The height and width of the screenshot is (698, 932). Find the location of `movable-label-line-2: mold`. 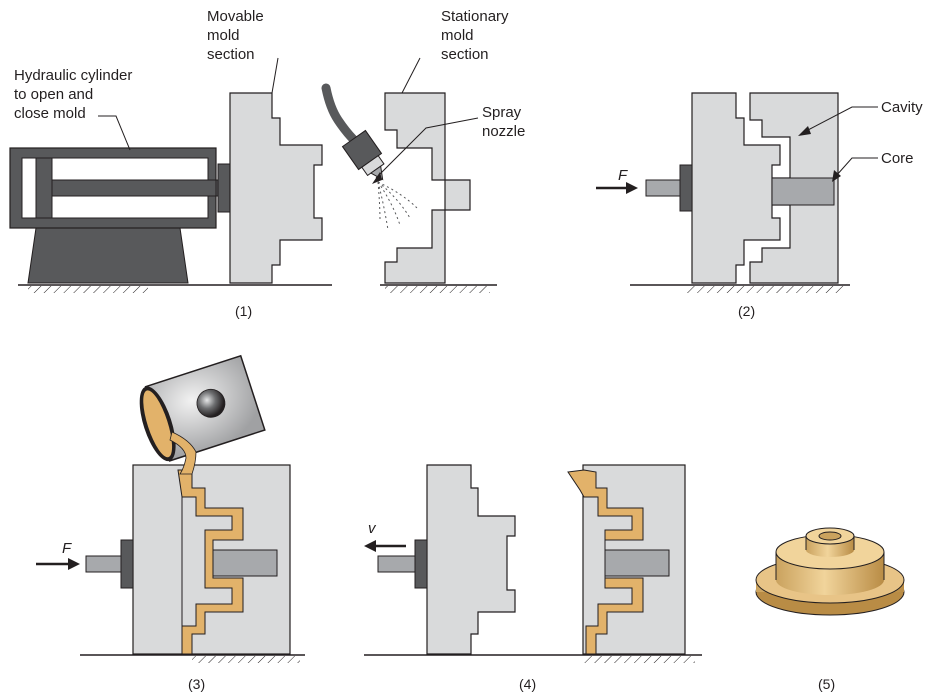

movable-label-line-2: mold is located at coordinates (223, 35).